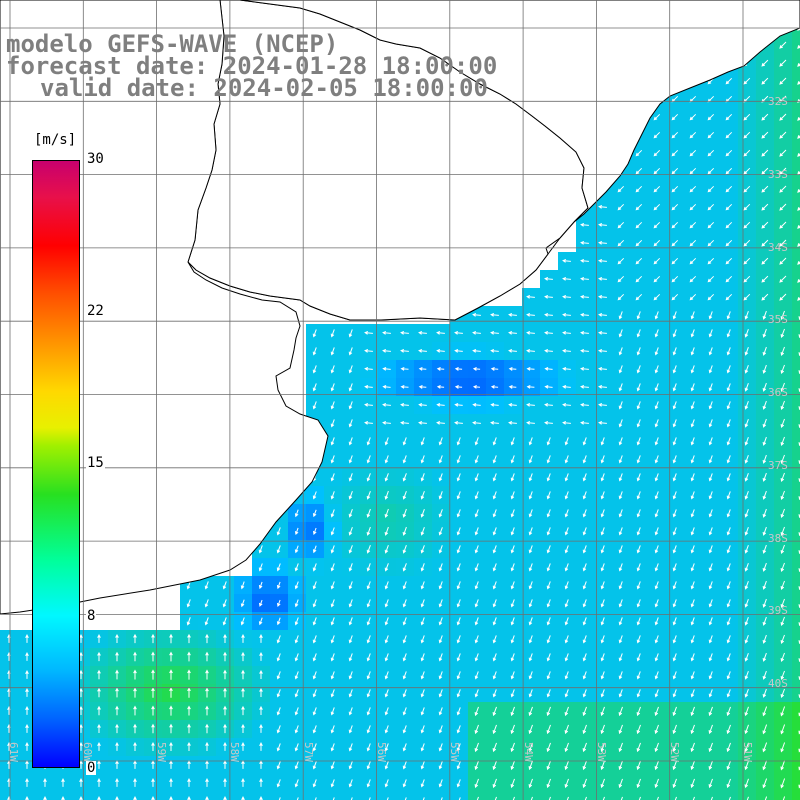  What do you see at coordinates (528, 752) in the screenshot?
I see `lon-label: 54W` at bounding box center [528, 752].